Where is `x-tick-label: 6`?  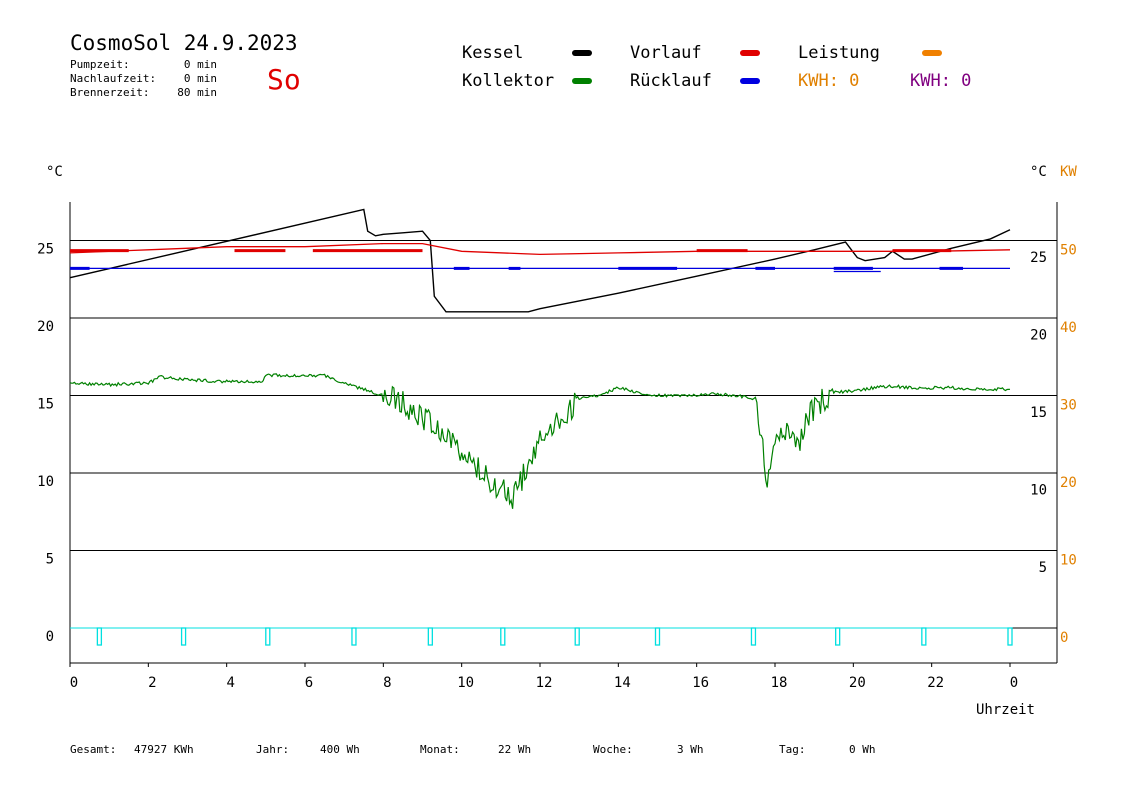 x-tick-label: 6 is located at coordinates (309, 683).